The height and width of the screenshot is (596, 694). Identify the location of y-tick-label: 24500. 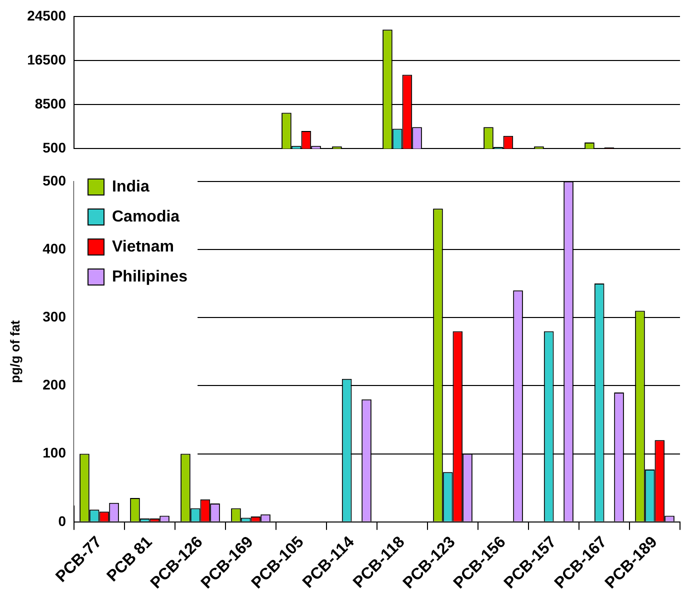
(46, 15).